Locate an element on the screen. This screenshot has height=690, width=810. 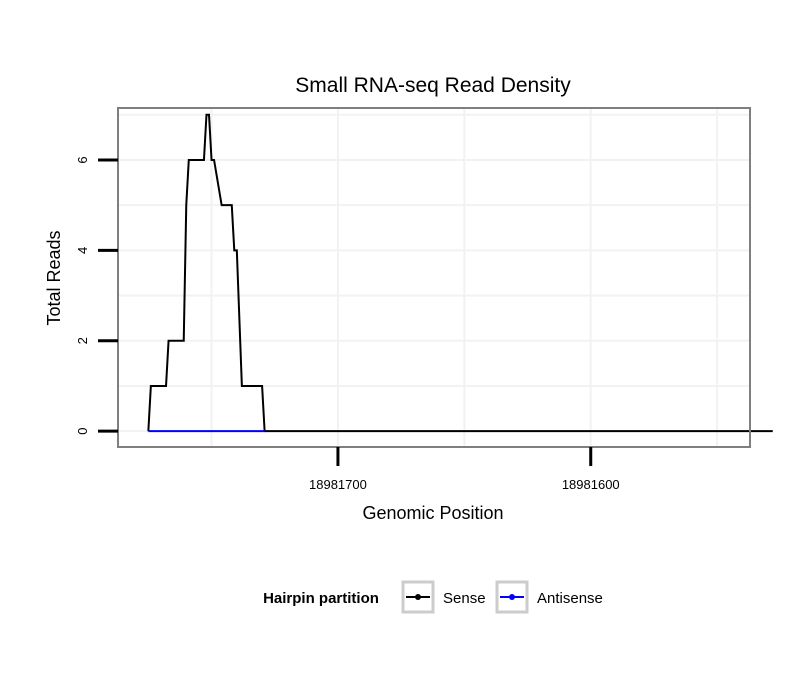
legend-title: Hairpin partition is located at coordinates (321, 598).